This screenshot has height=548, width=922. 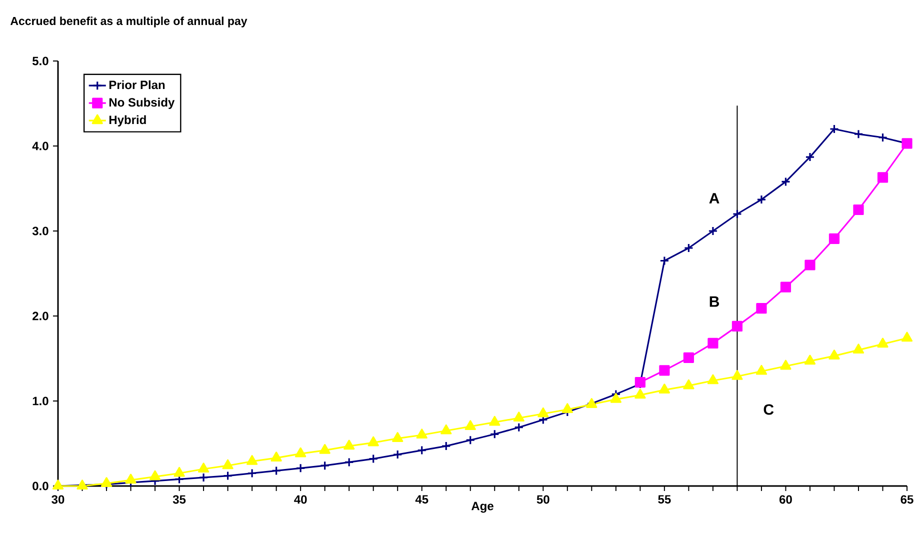 What do you see at coordinates (40, 316) in the screenshot?
I see `y-tick-label: 2.0` at bounding box center [40, 316].